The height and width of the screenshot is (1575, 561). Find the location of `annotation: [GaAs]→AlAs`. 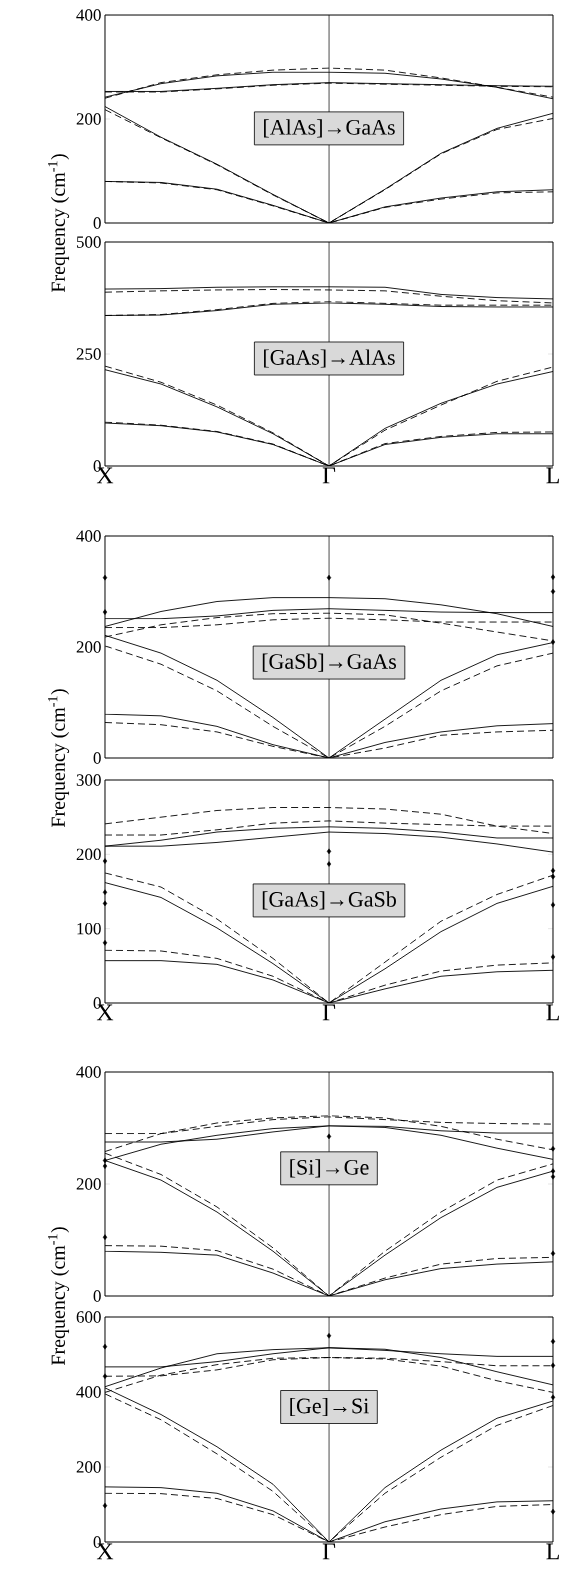

annotation: [GaAs]→AlAs is located at coordinates (329, 358).